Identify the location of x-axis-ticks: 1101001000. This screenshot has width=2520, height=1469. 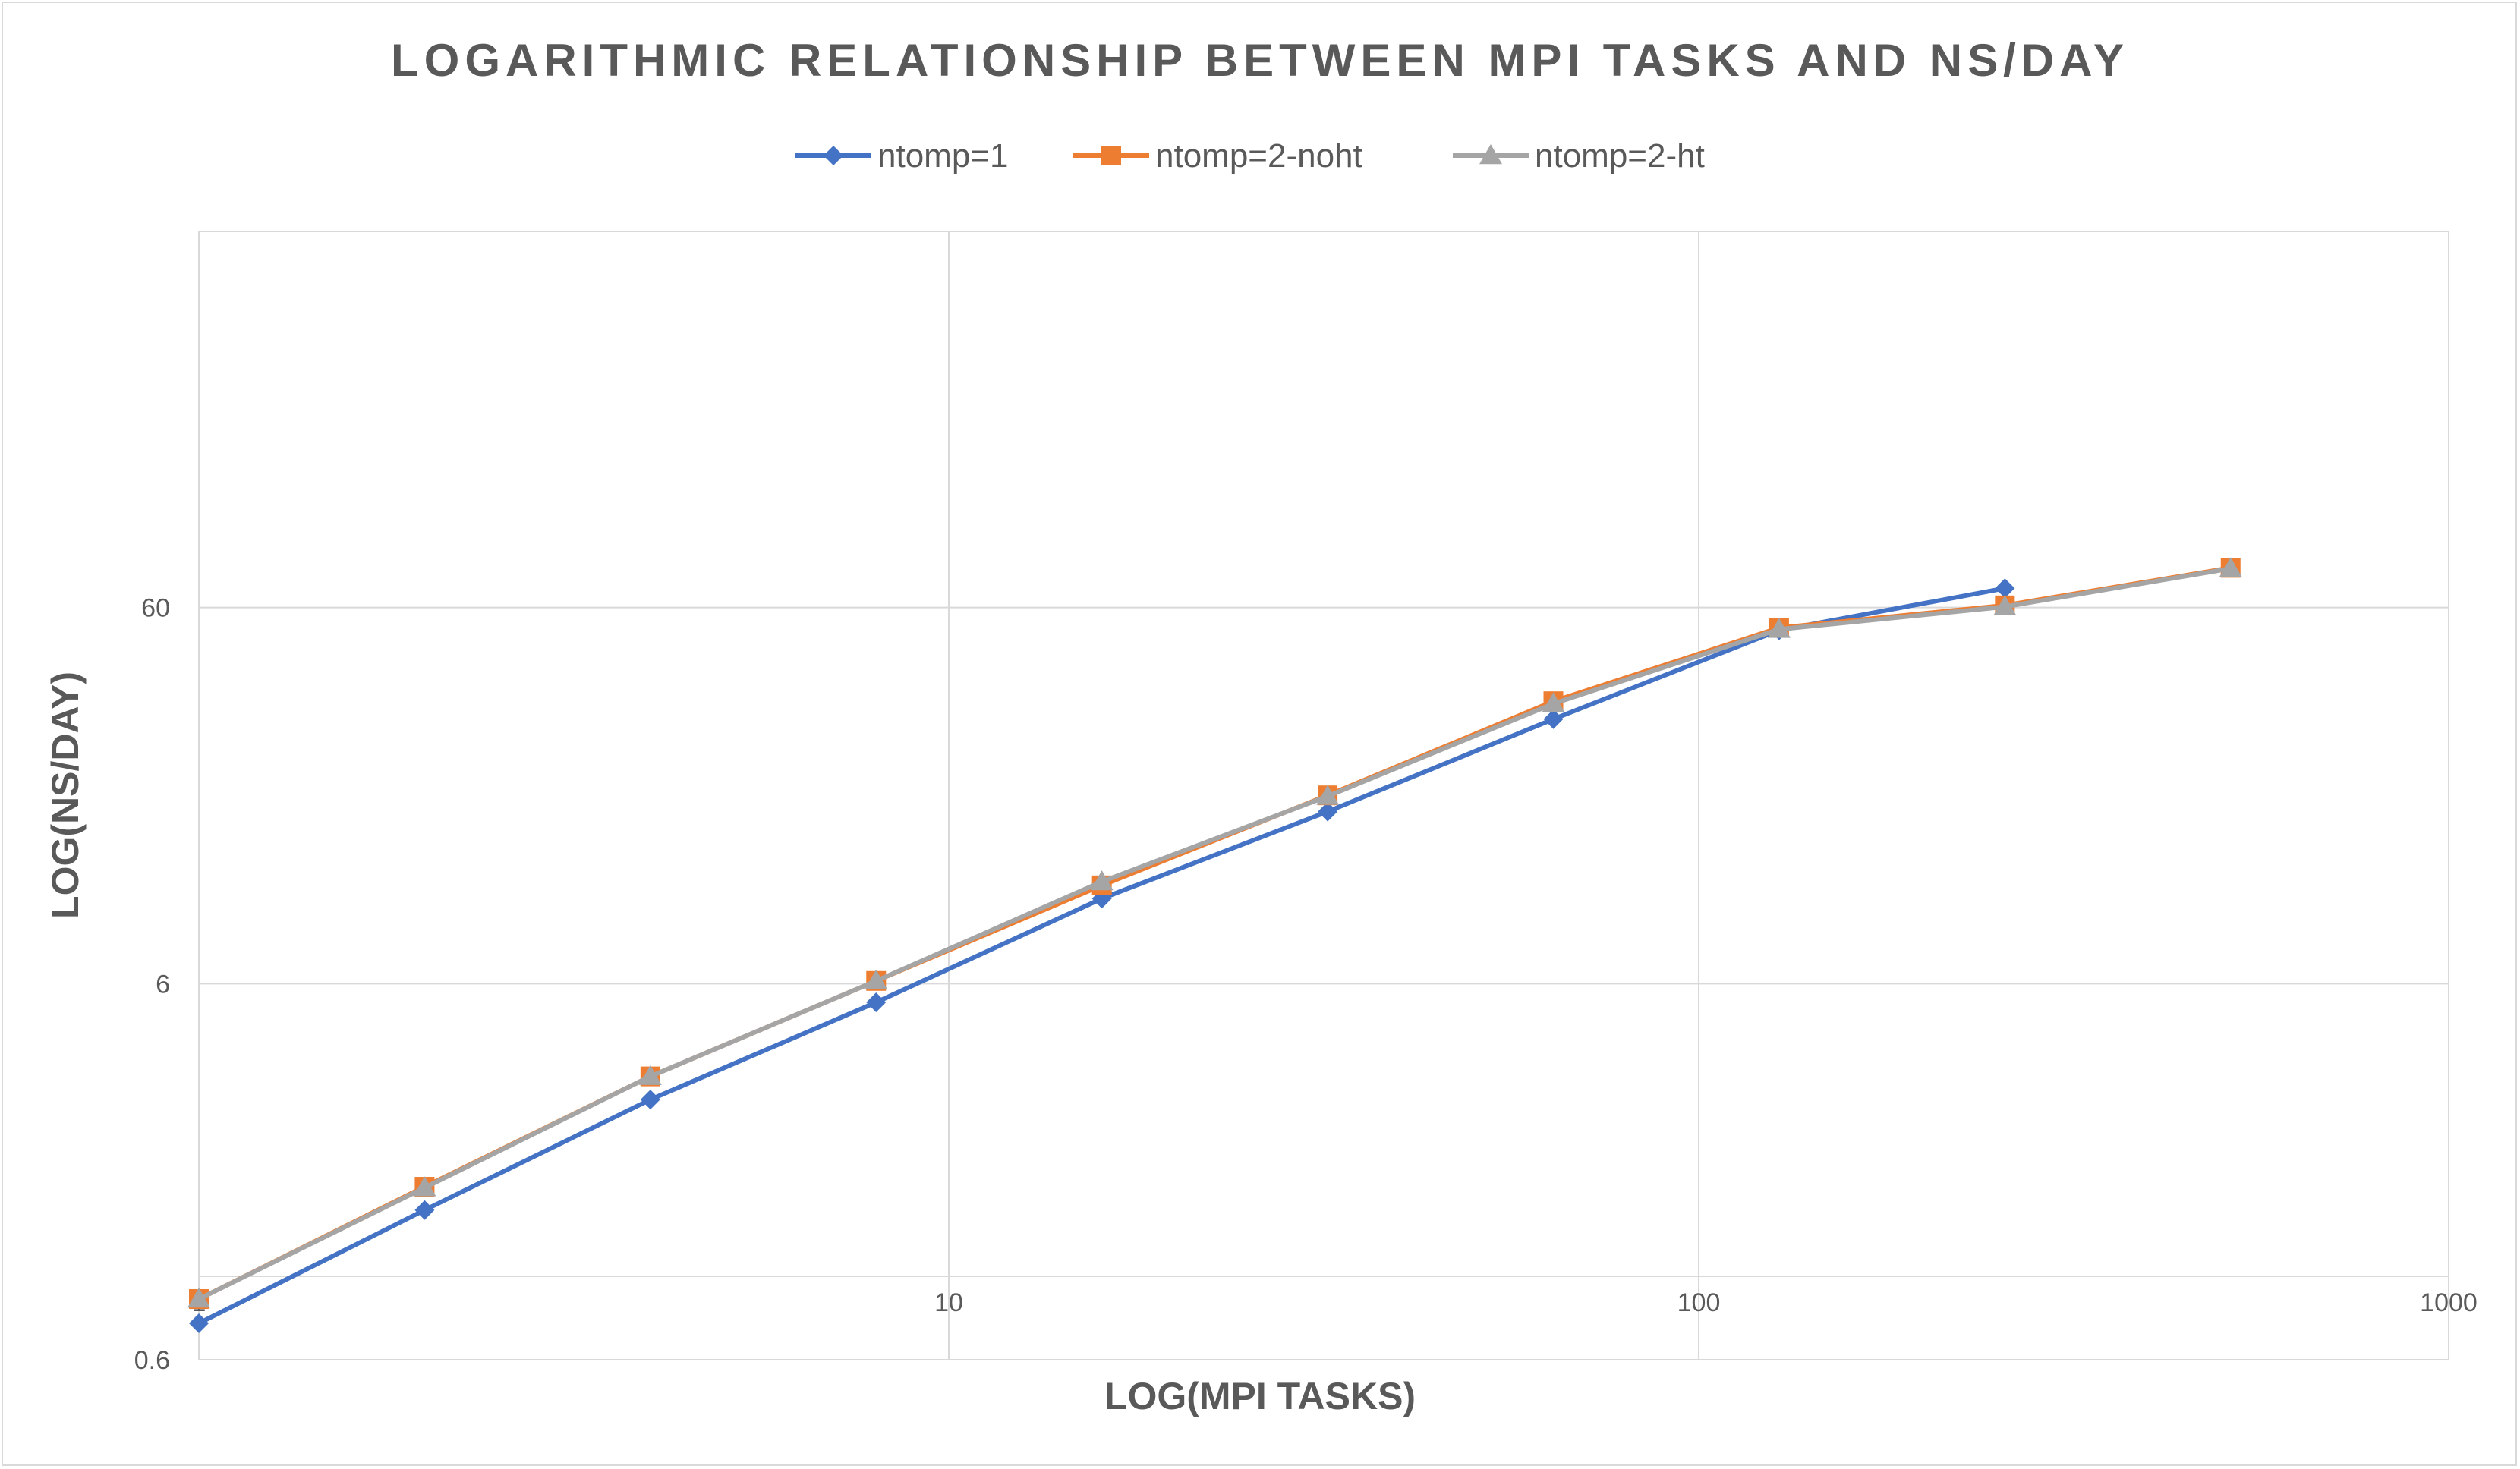
(1334, 1302).